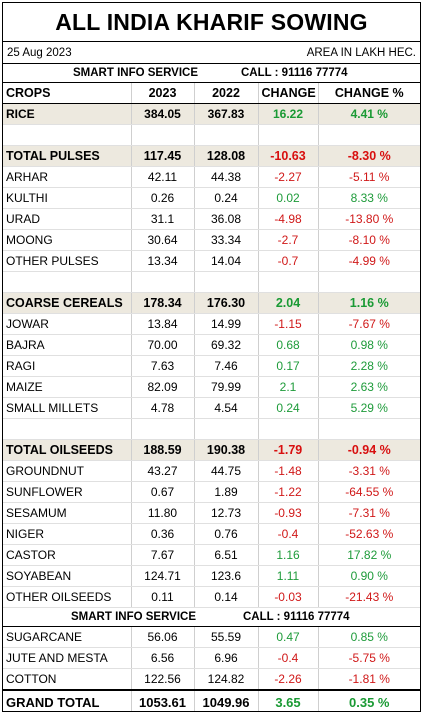 The image size is (425, 716). I want to click on crop-name-cell: KULTHI, so click(67, 198).